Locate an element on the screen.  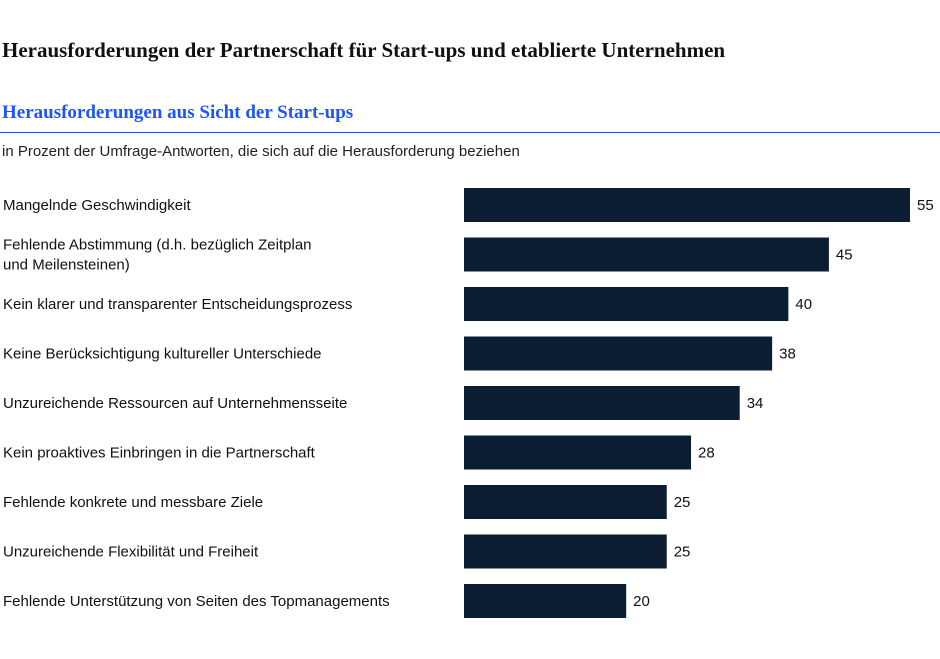
bar-value-label: 45 is located at coordinates (844, 255).